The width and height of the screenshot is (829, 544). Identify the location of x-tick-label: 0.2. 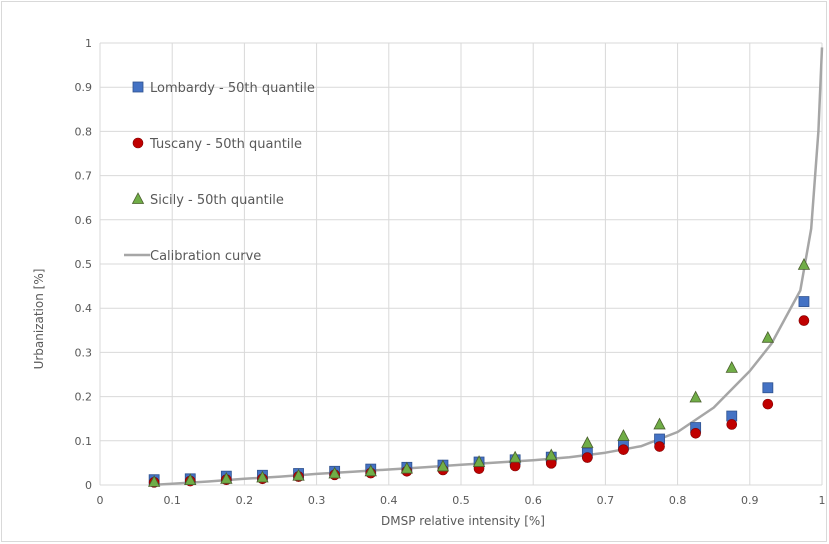
(245, 500).